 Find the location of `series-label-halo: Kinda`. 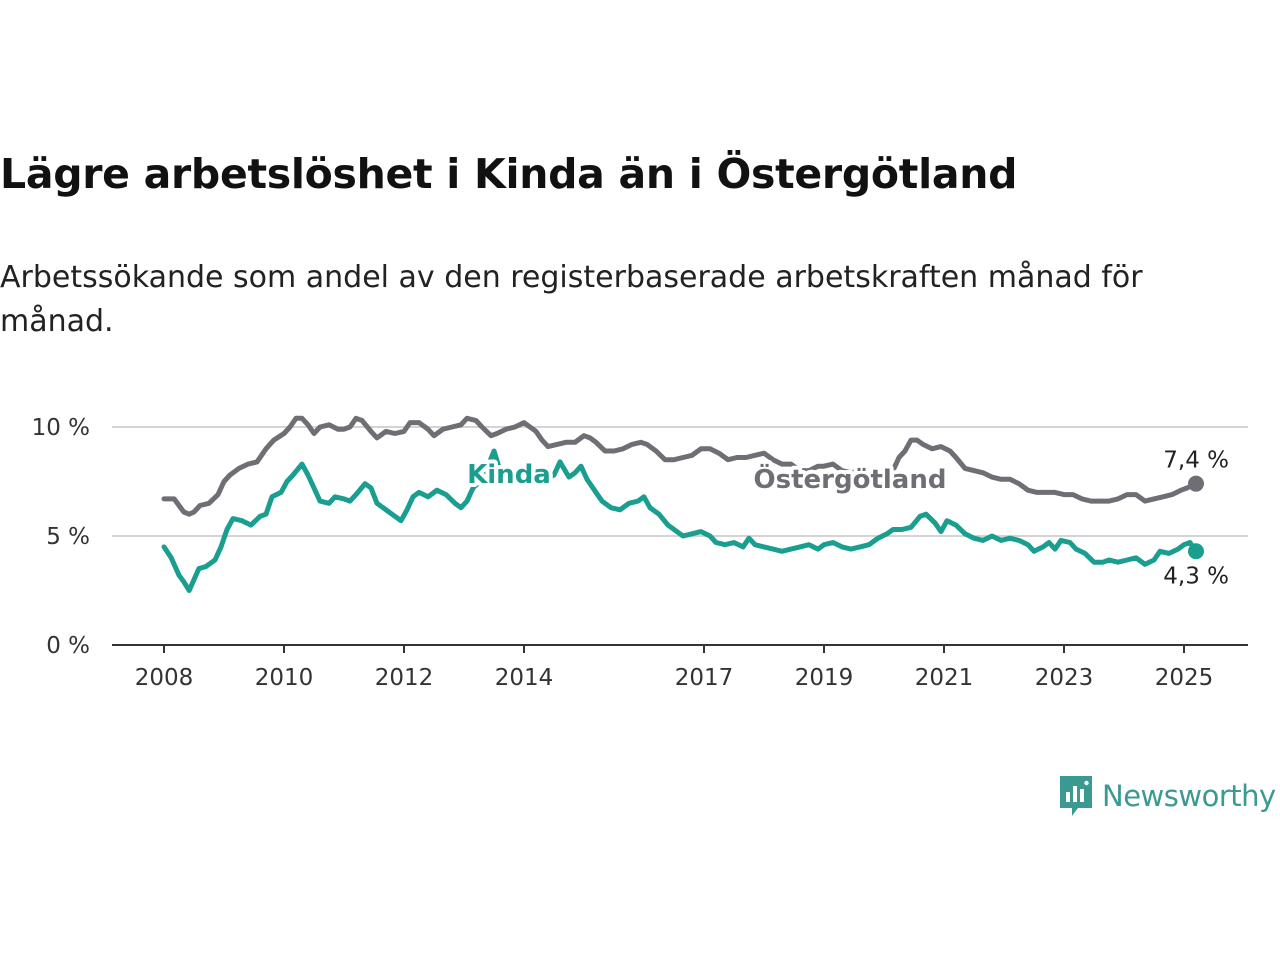

series-label-halo: Kinda is located at coordinates (509, 475).